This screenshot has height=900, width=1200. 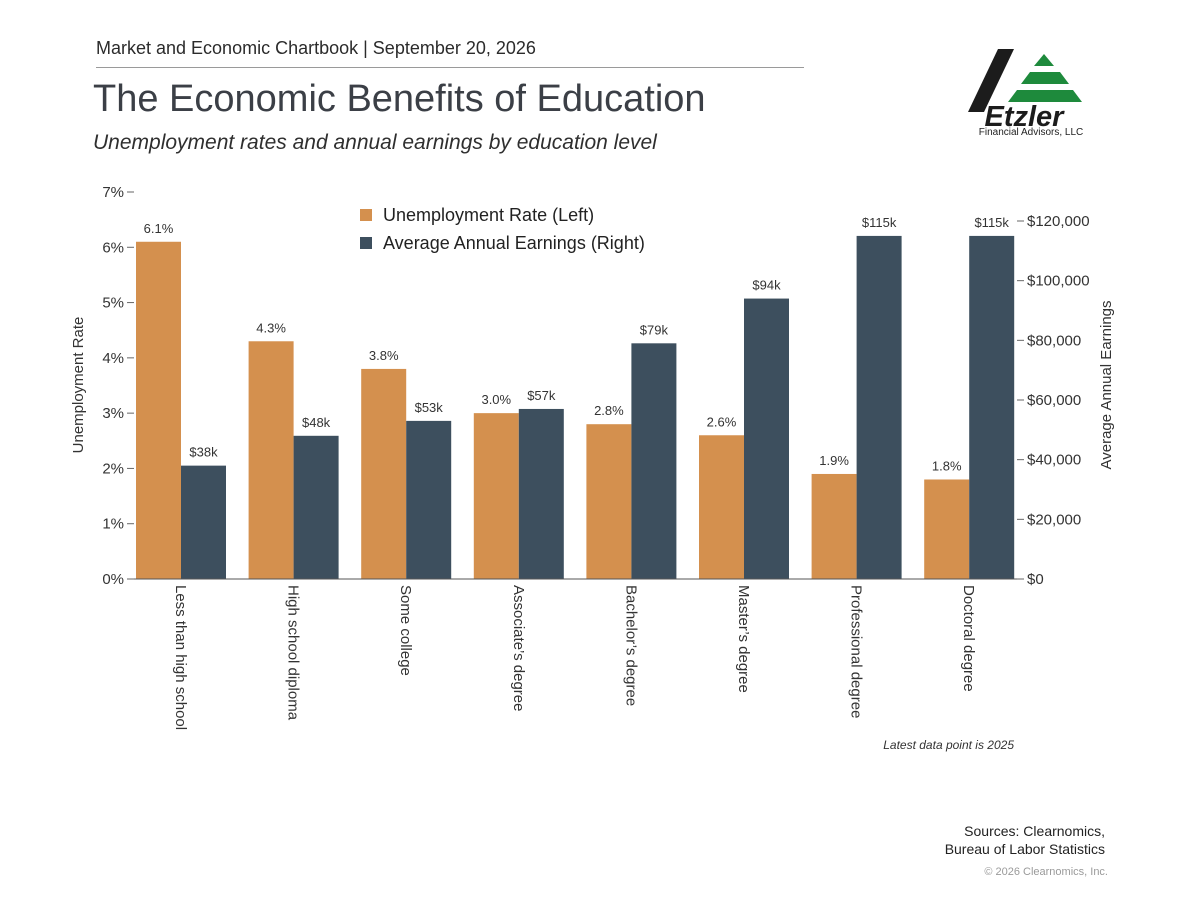 I want to click on legend-swatch-unemployment, so click(x=366, y=215).